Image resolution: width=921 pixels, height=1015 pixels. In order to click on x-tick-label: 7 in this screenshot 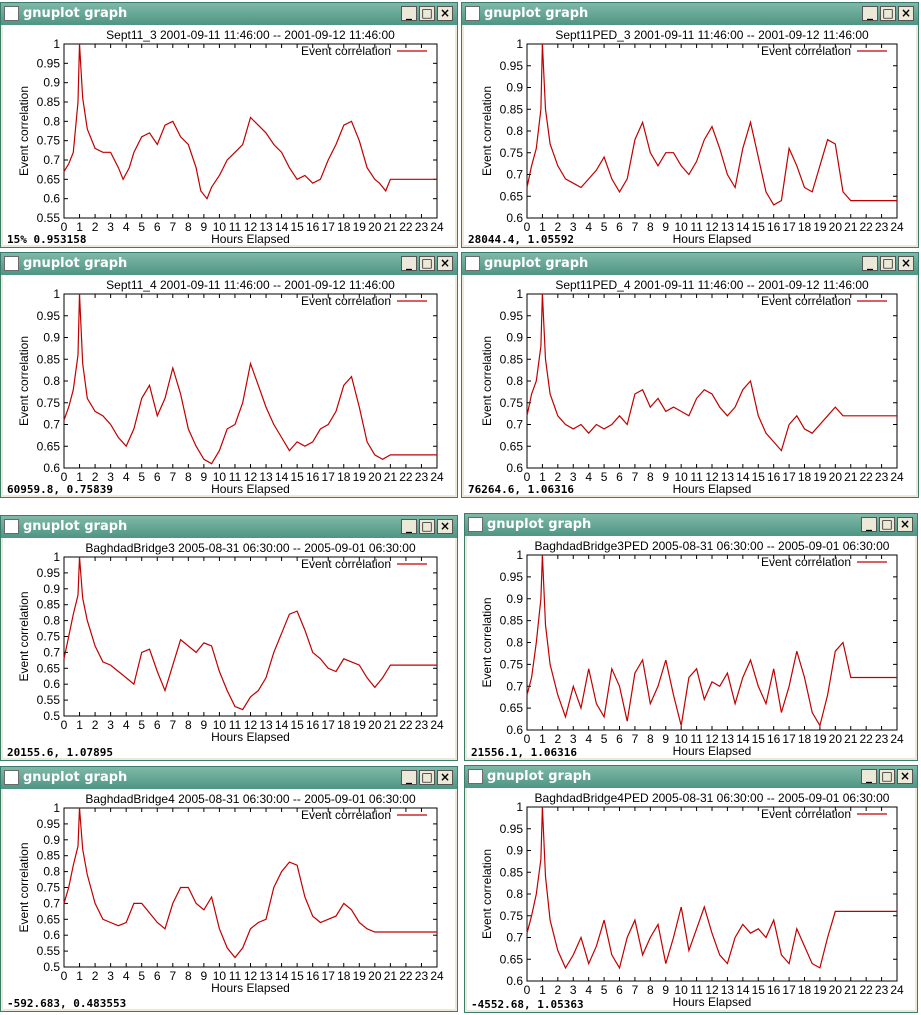, I will do `click(635, 990)`.